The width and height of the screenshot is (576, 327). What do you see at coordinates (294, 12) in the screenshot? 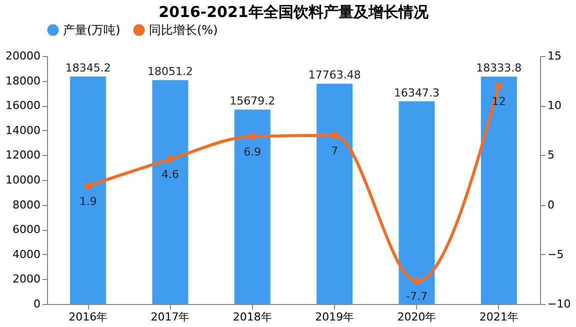
I see `chart-title: 2016-2021年全国饮料产量及增长情况` at bounding box center [294, 12].